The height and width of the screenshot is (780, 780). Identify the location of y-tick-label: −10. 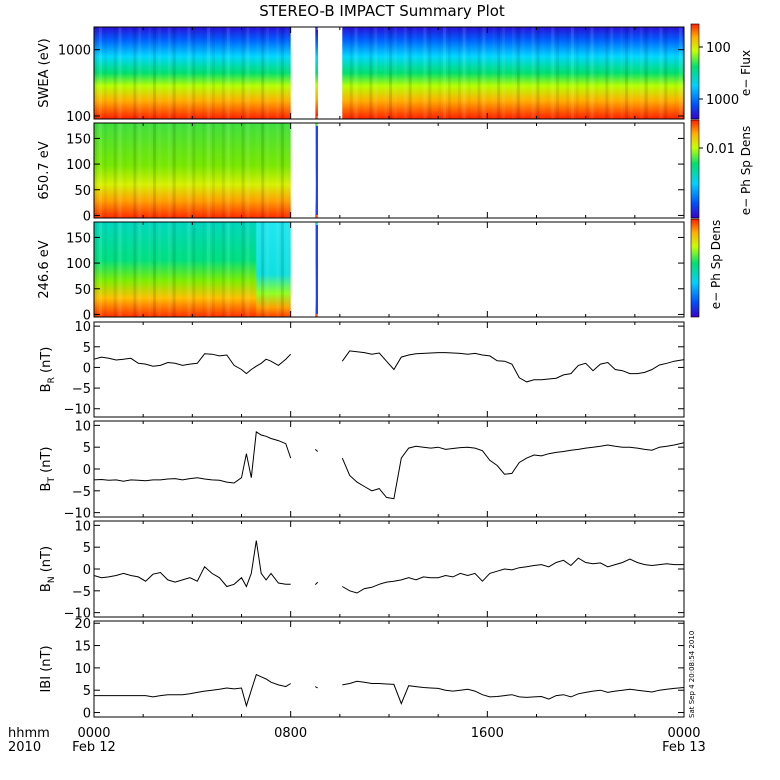
(77, 410).